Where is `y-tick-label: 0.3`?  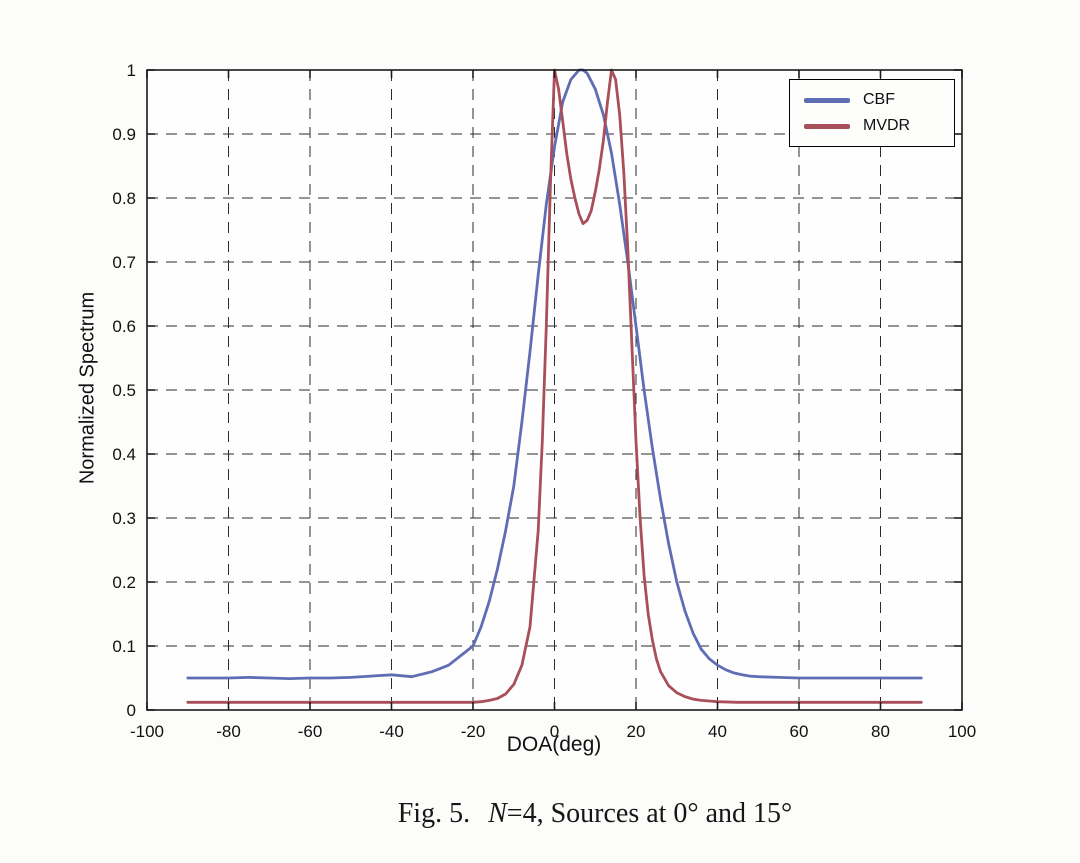
y-tick-label: 0.3 is located at coordinates (124, 518).